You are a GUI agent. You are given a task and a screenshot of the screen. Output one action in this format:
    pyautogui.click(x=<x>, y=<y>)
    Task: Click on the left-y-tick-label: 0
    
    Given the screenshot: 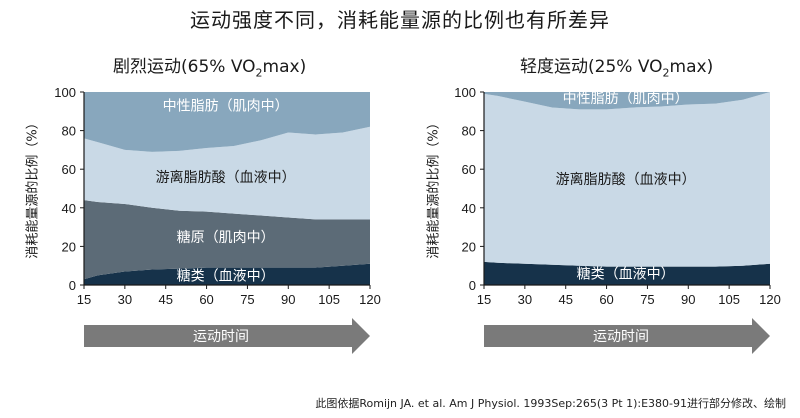 What is the action you would take?
    pyautogui.click(x=72, y=285)
    